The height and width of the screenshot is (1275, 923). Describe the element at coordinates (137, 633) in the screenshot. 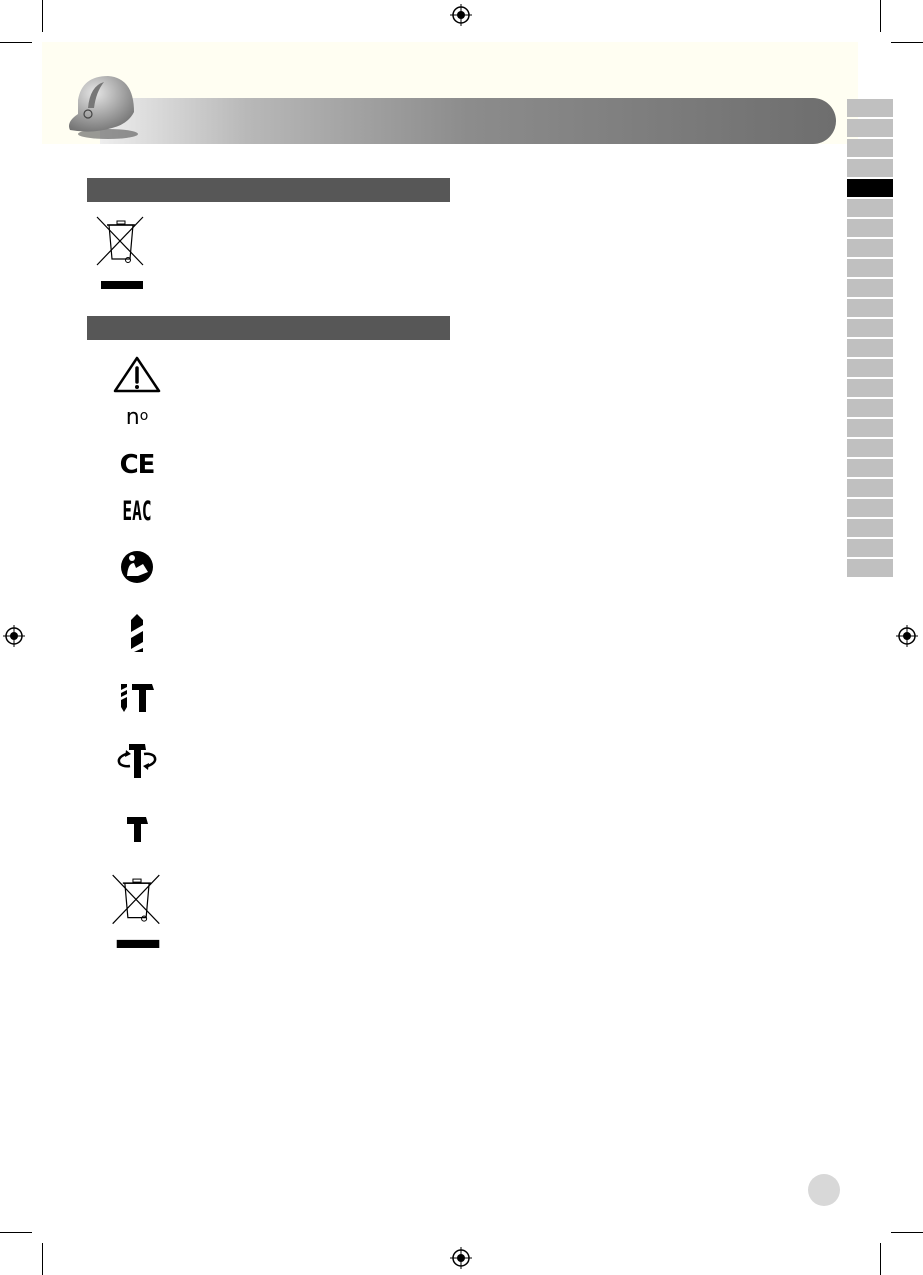

I see `drill-bit-icon` at that location.